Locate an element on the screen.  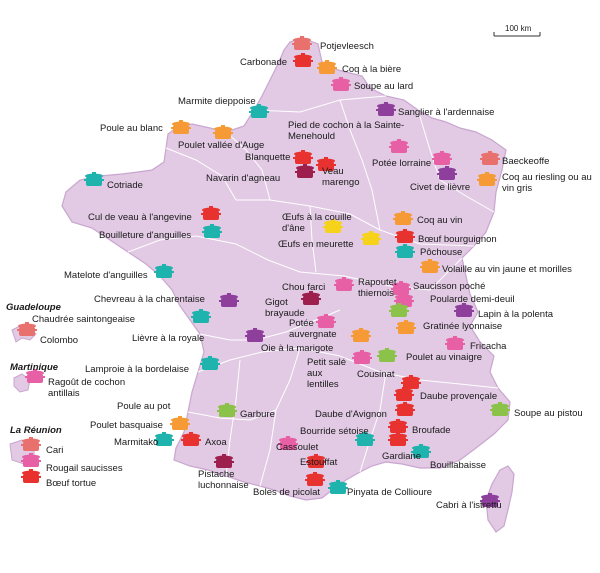
dish-label: Œufs en meurette is located at coordinates (316, 244).